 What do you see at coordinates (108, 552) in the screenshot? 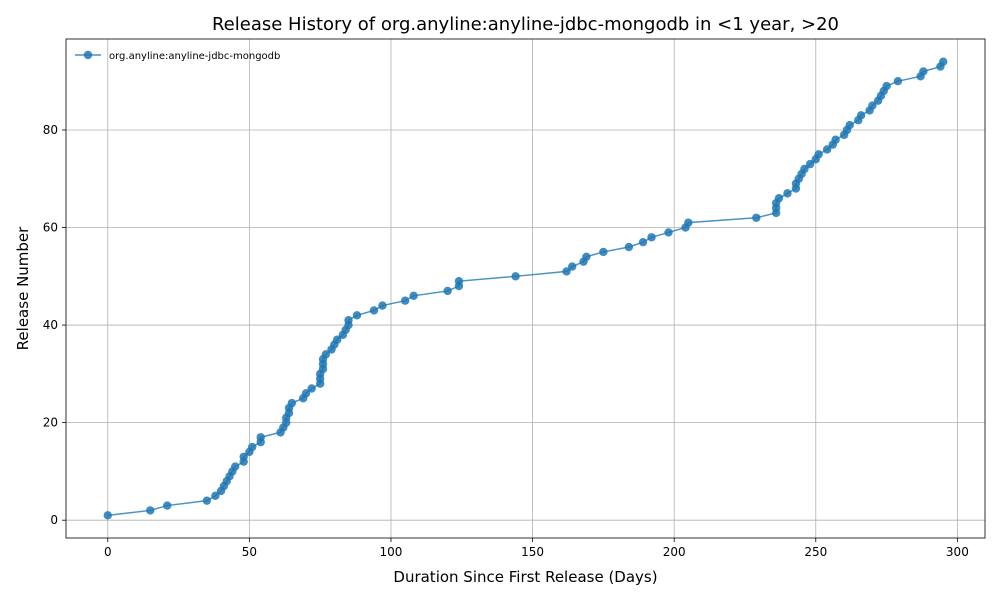
I see `x-tick-label: 0` at bounding box center [108, 552].